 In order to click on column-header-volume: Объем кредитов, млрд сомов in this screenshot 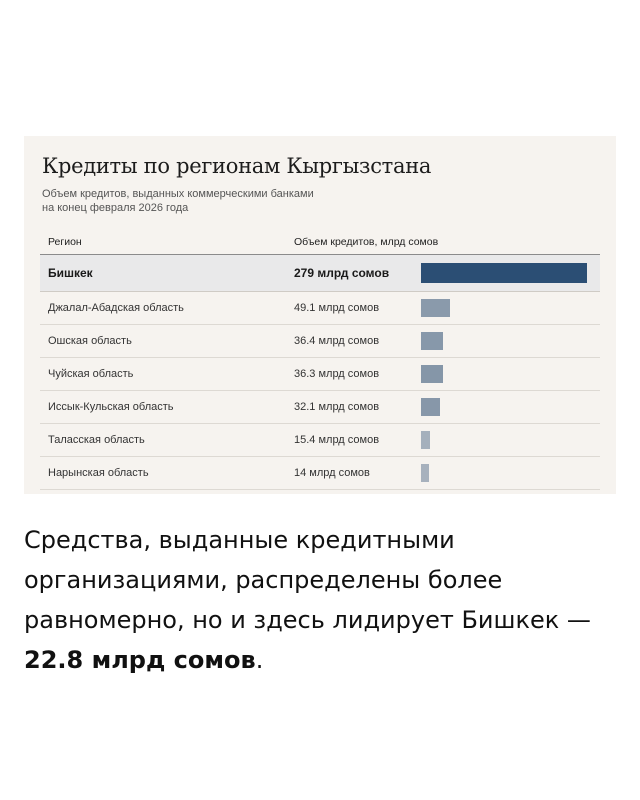, I will do `click(366, 242)`.